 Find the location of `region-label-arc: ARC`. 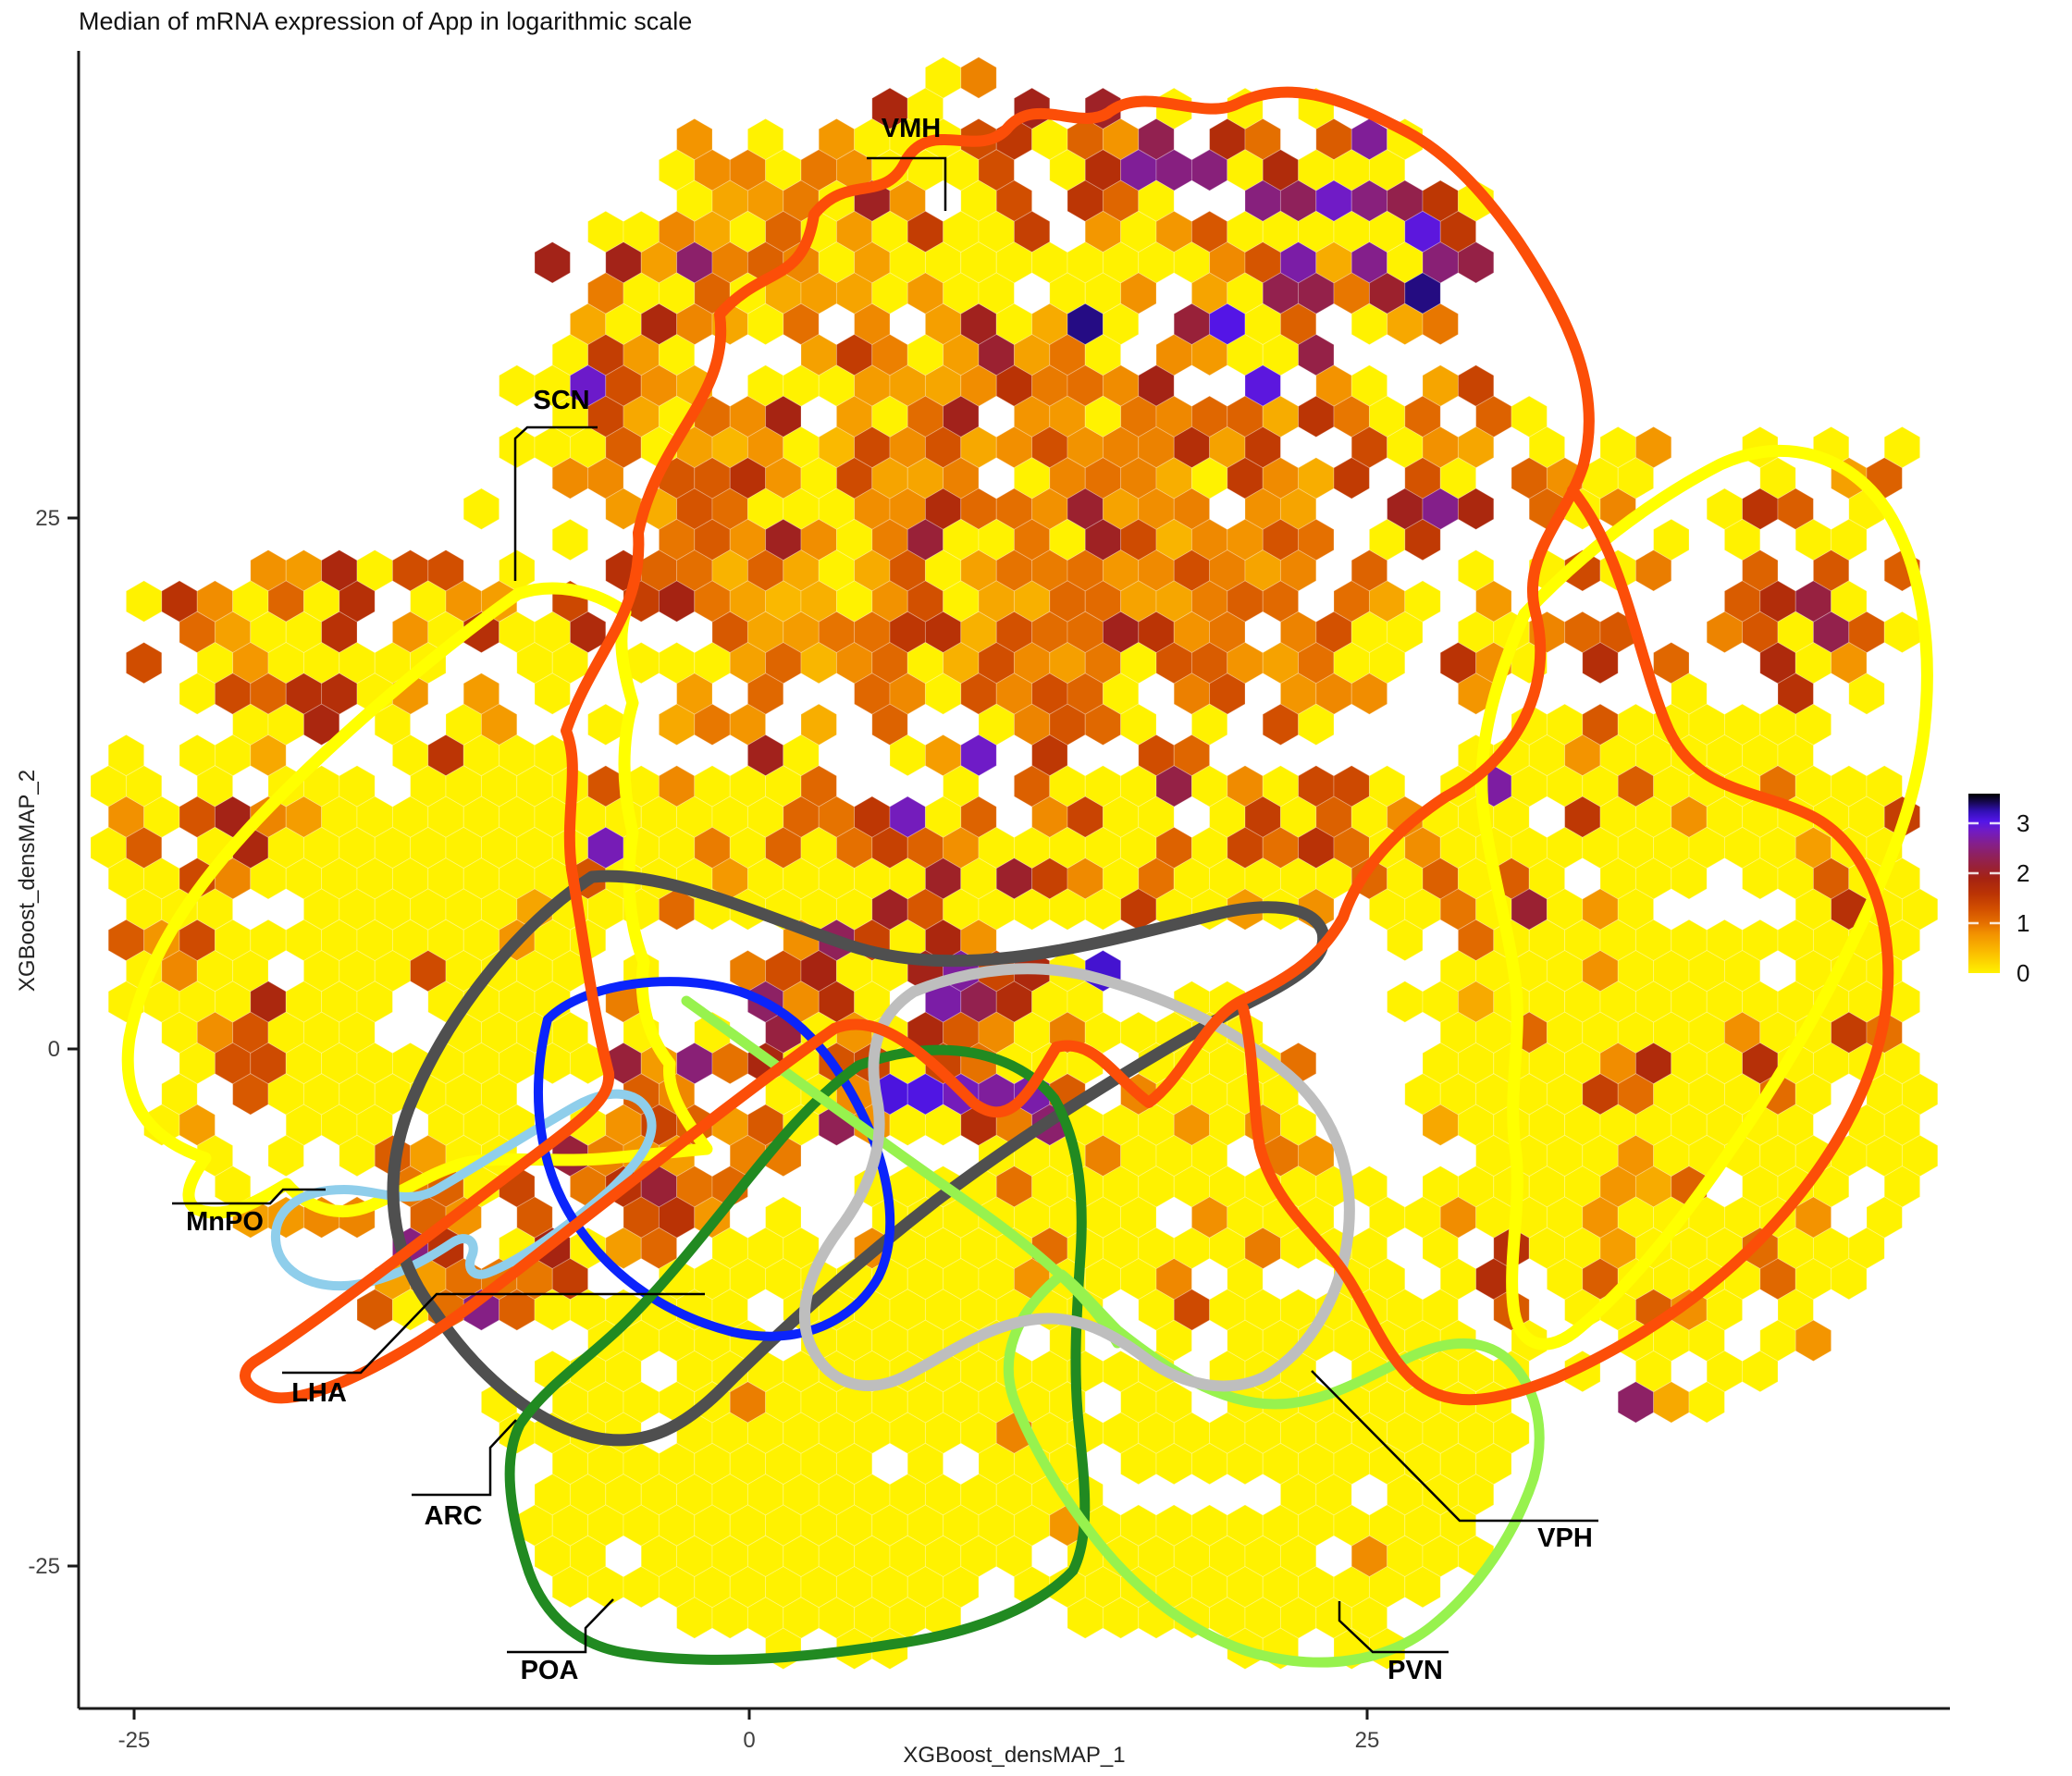

region-label-arc: ARC is located at coordinates (454, 1516).